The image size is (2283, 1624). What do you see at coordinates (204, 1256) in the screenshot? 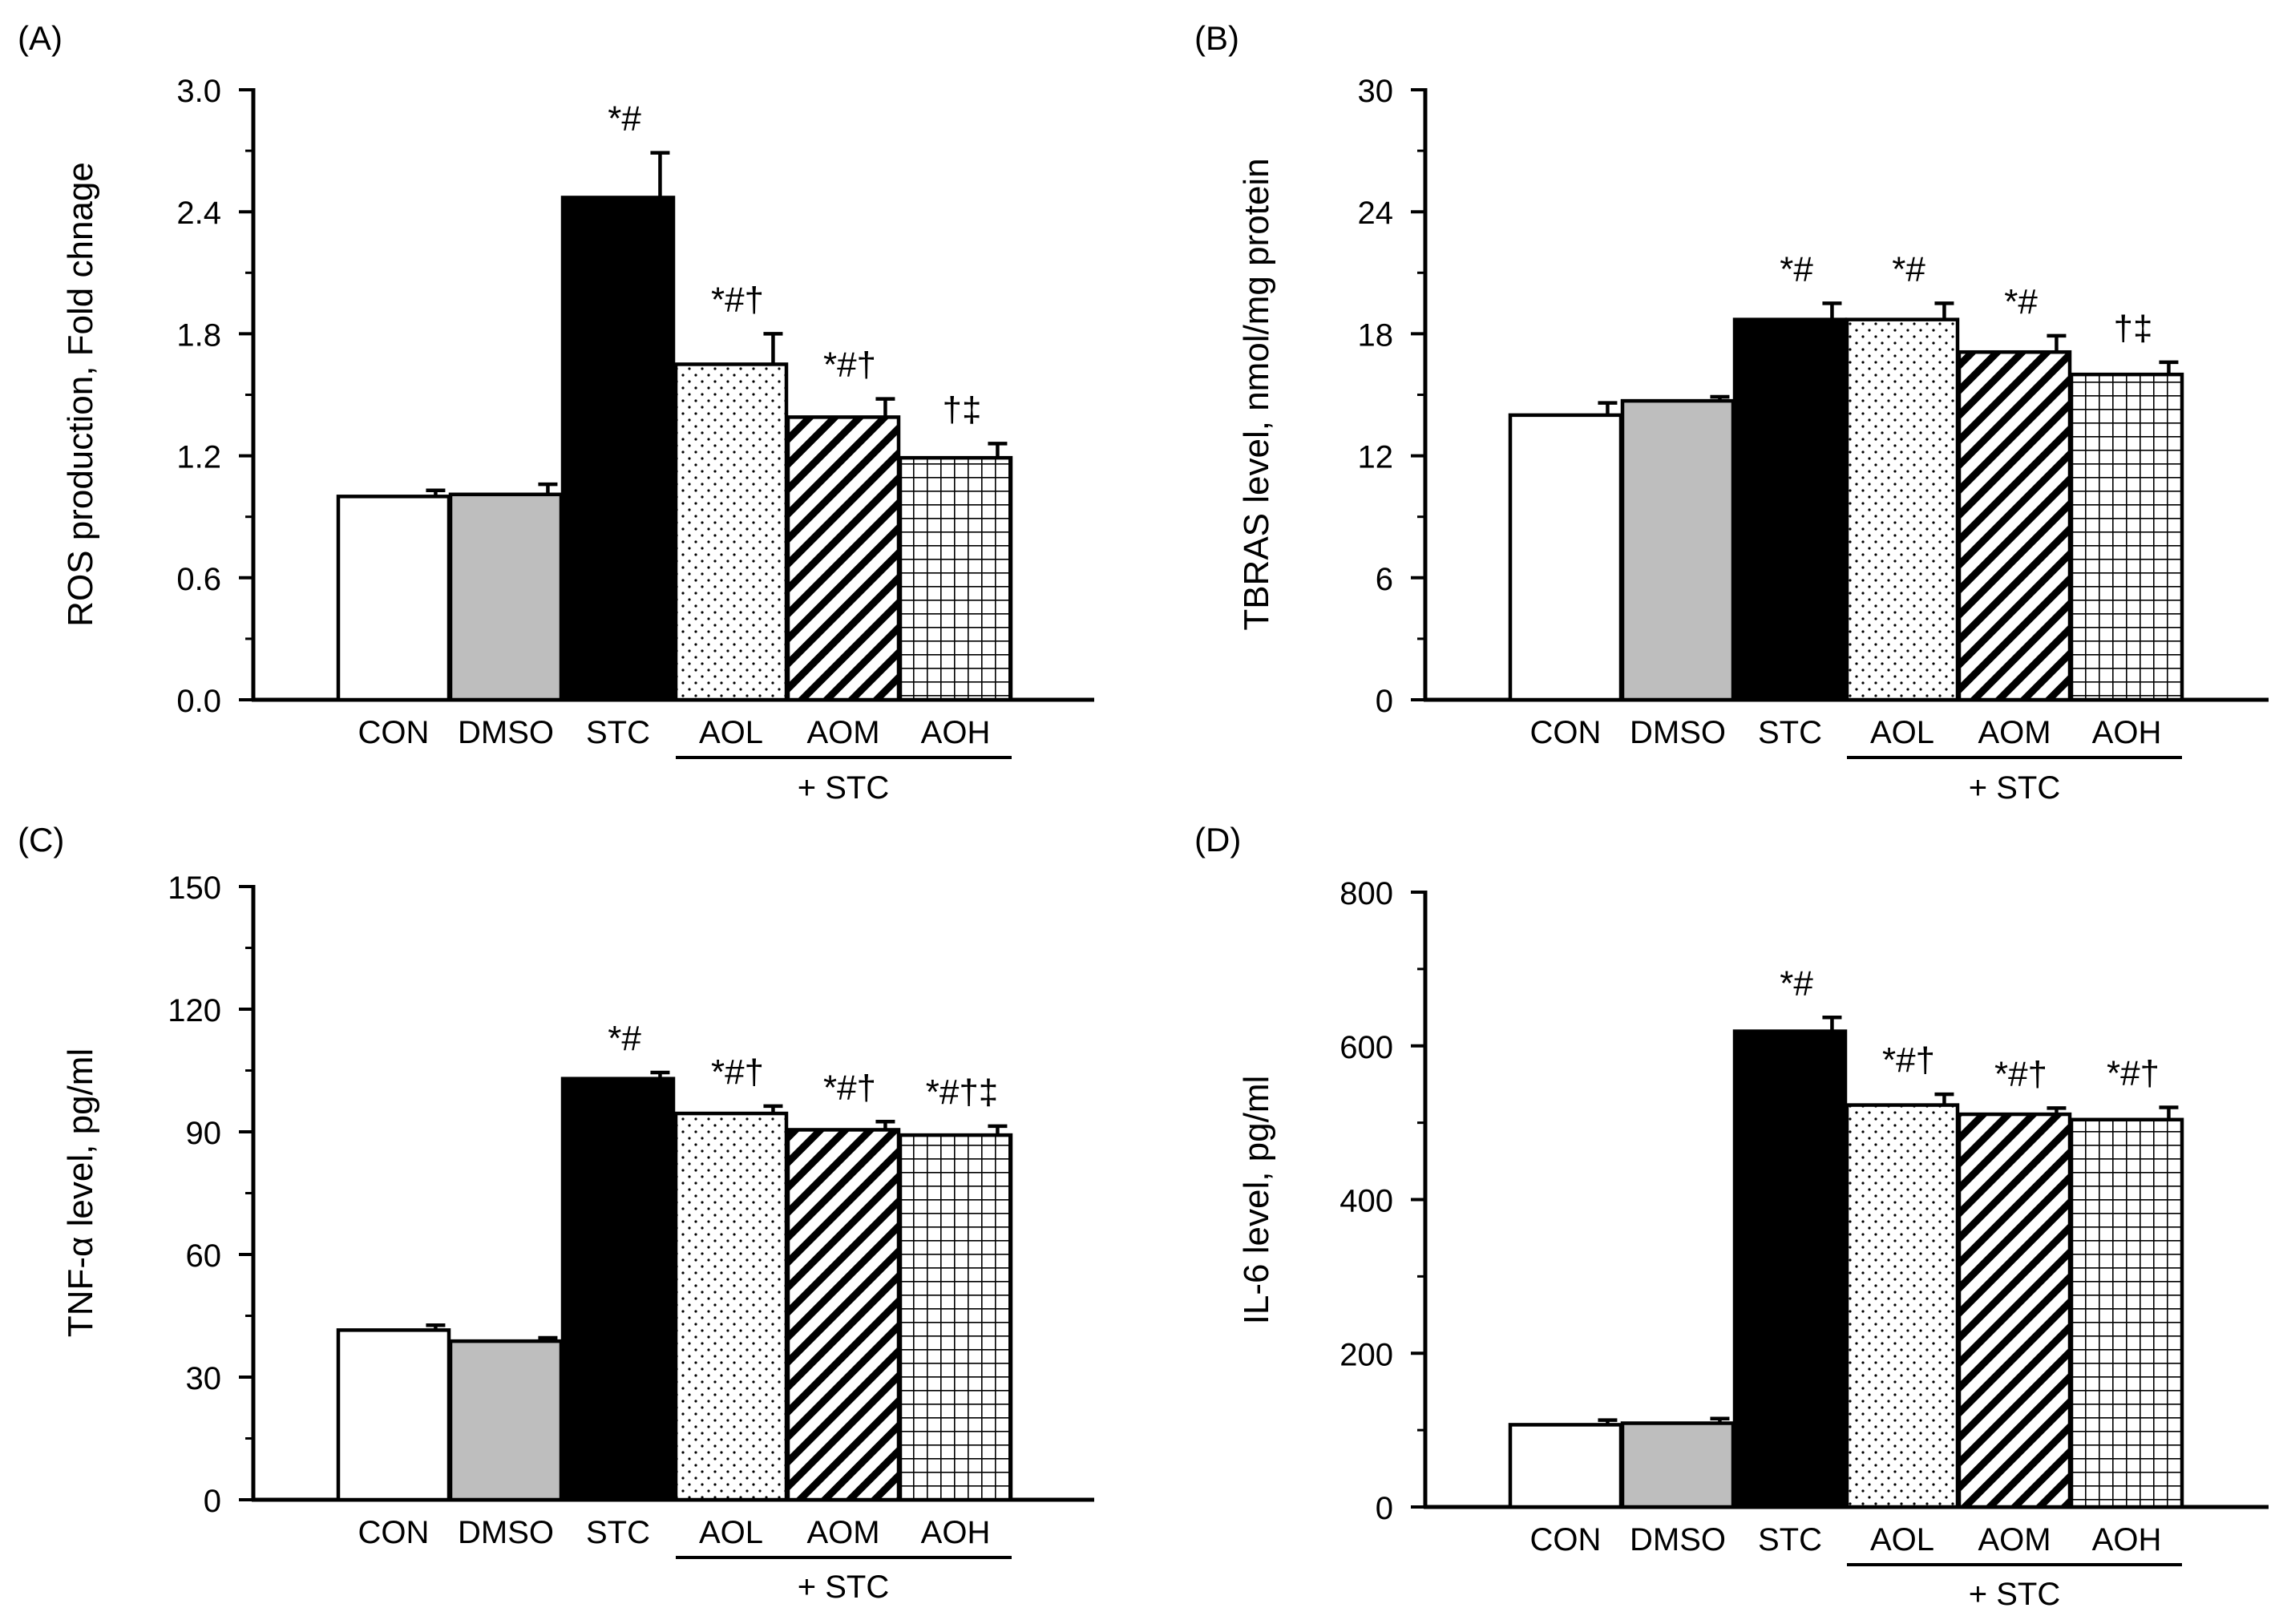
I see `y-tick-label: 60` at bounding box center [204, 1256].